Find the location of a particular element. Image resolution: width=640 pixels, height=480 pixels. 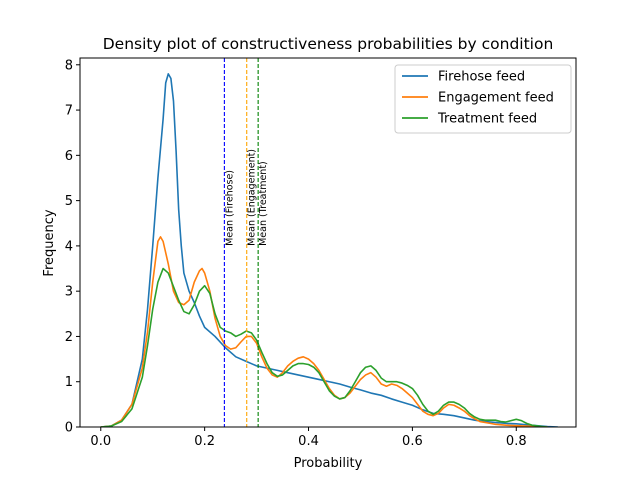

legend-box is located at coordinates (483, 99).